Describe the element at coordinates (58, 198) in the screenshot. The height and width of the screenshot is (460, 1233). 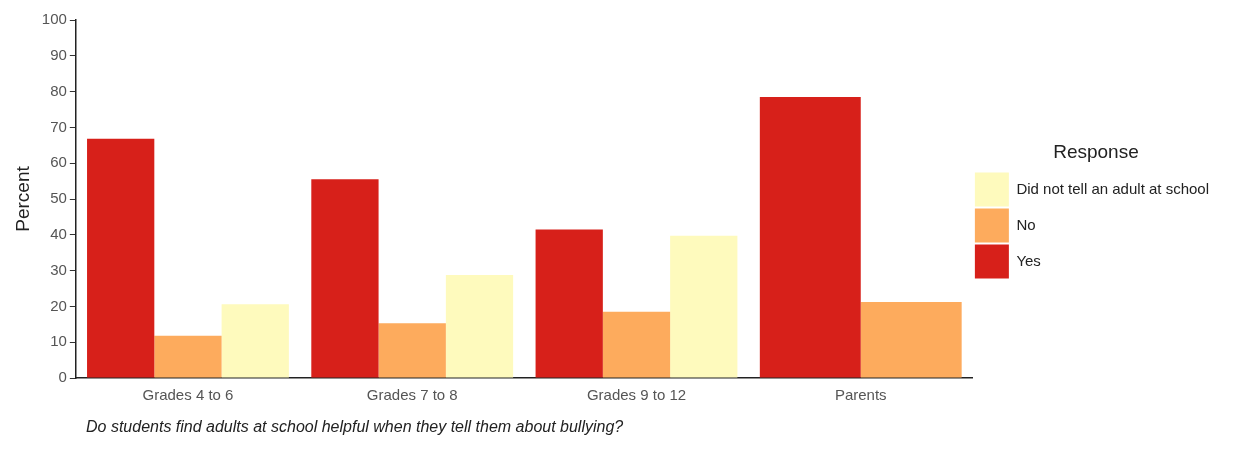
I see `y-tick-label: 50` at that location.